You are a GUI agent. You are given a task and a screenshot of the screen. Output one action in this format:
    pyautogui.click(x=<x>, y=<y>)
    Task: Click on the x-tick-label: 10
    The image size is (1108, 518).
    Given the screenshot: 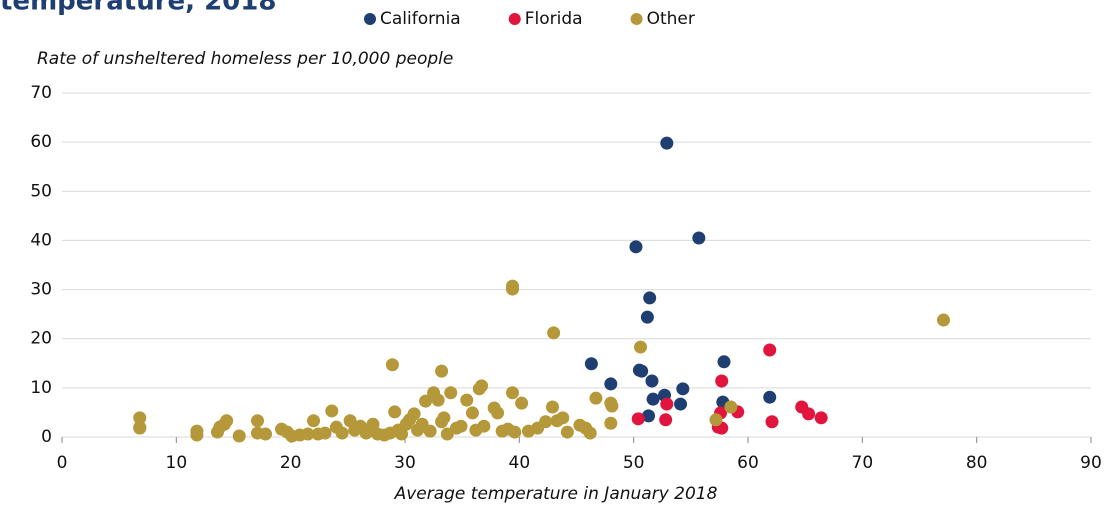 What is the action you would take?
    pyautogui.click(x=177, y=463)
    